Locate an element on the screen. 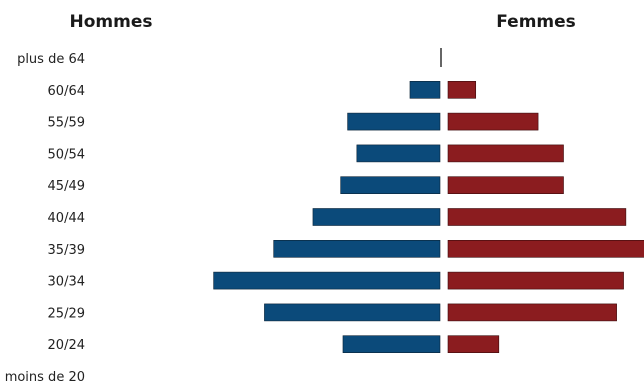  category-label: moins de 20 is located at coordinates (45, 375).